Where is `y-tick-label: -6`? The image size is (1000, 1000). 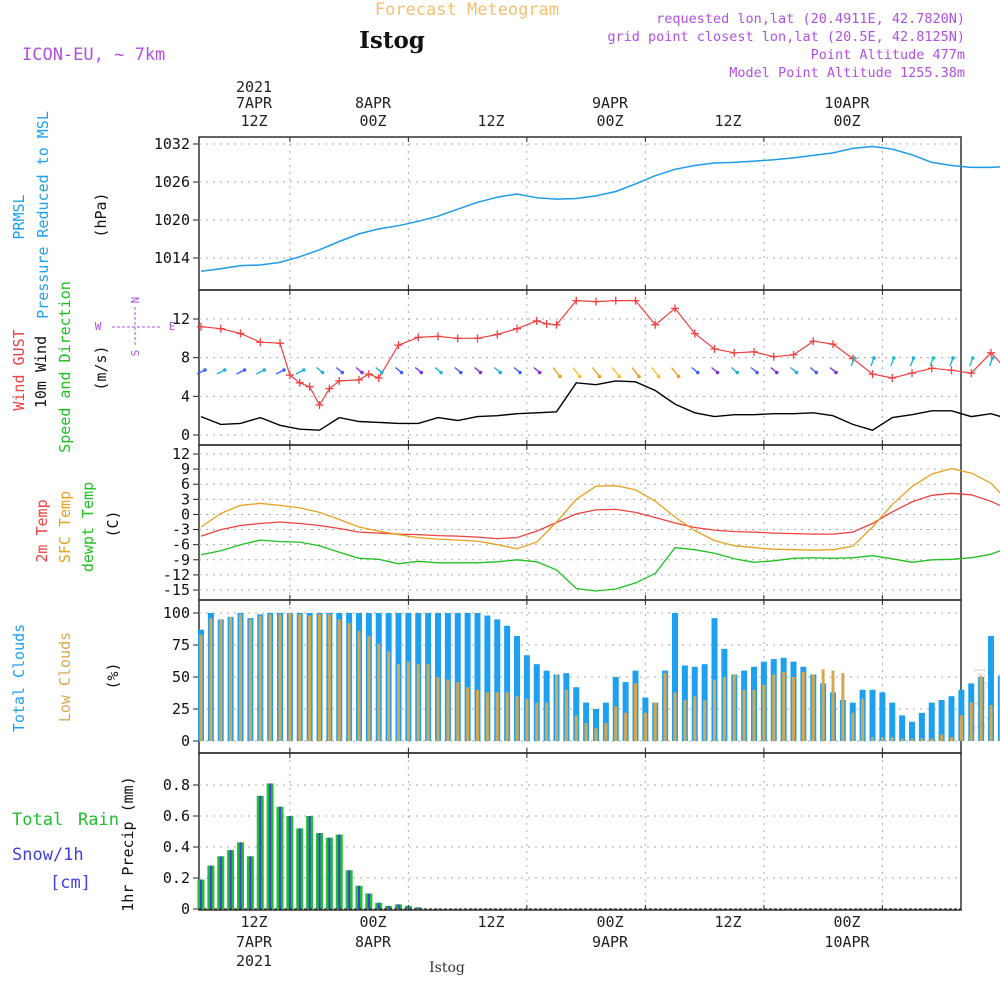
y-tick-label: -6 is located at coordinates (181, 545).